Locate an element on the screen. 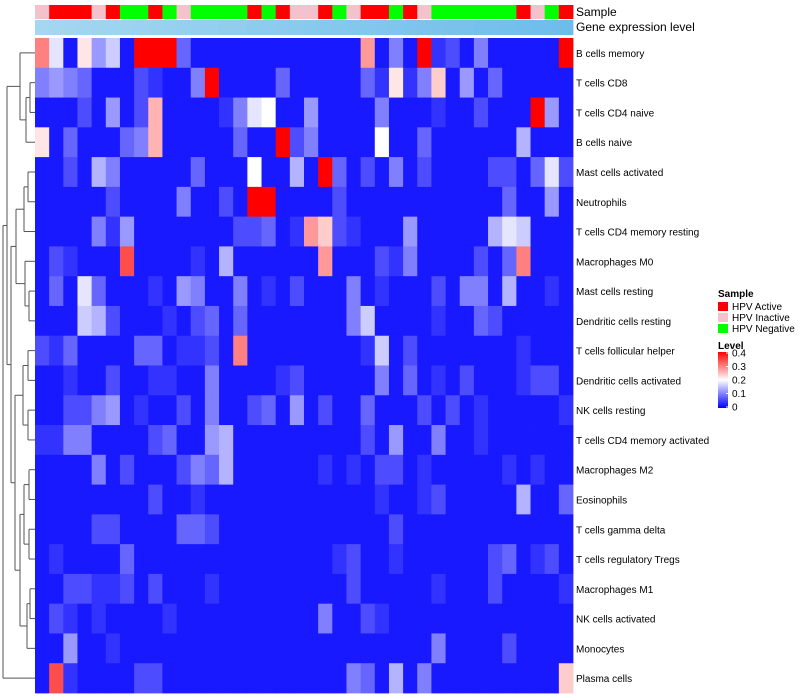  row-label: Dendritic cells activated is located at coordinates (628, 381).